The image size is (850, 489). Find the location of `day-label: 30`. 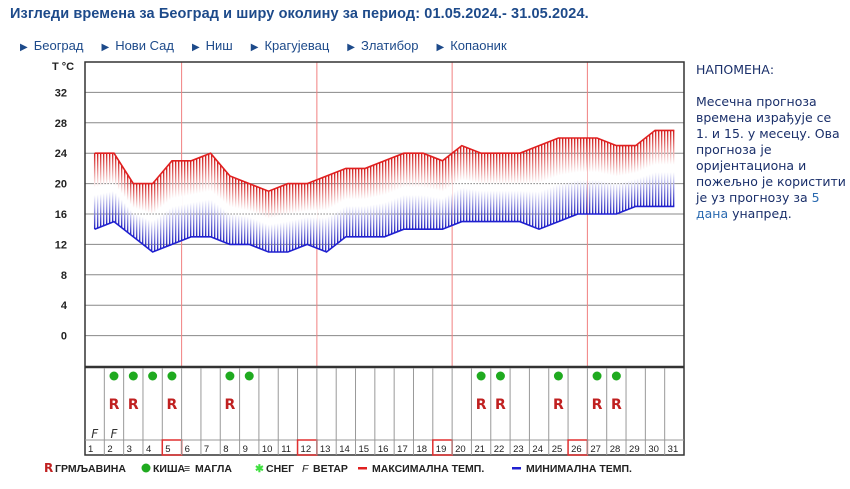

day-label: 30 is located at coordinates (653, 449).